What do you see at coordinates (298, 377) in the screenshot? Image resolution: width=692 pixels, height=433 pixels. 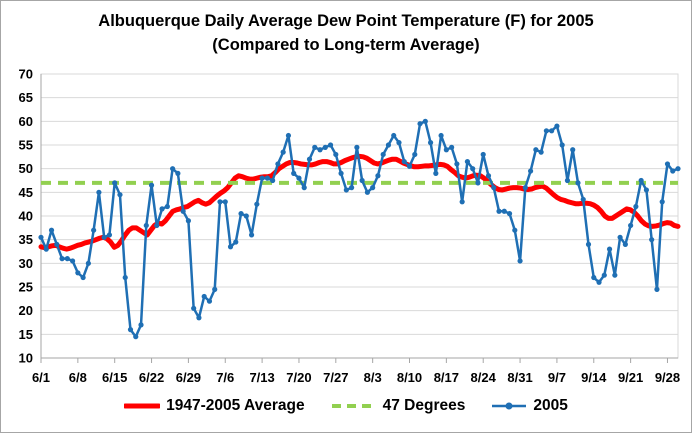 I see `x-tick-label: 7/20` at bounding box center [298, 377].